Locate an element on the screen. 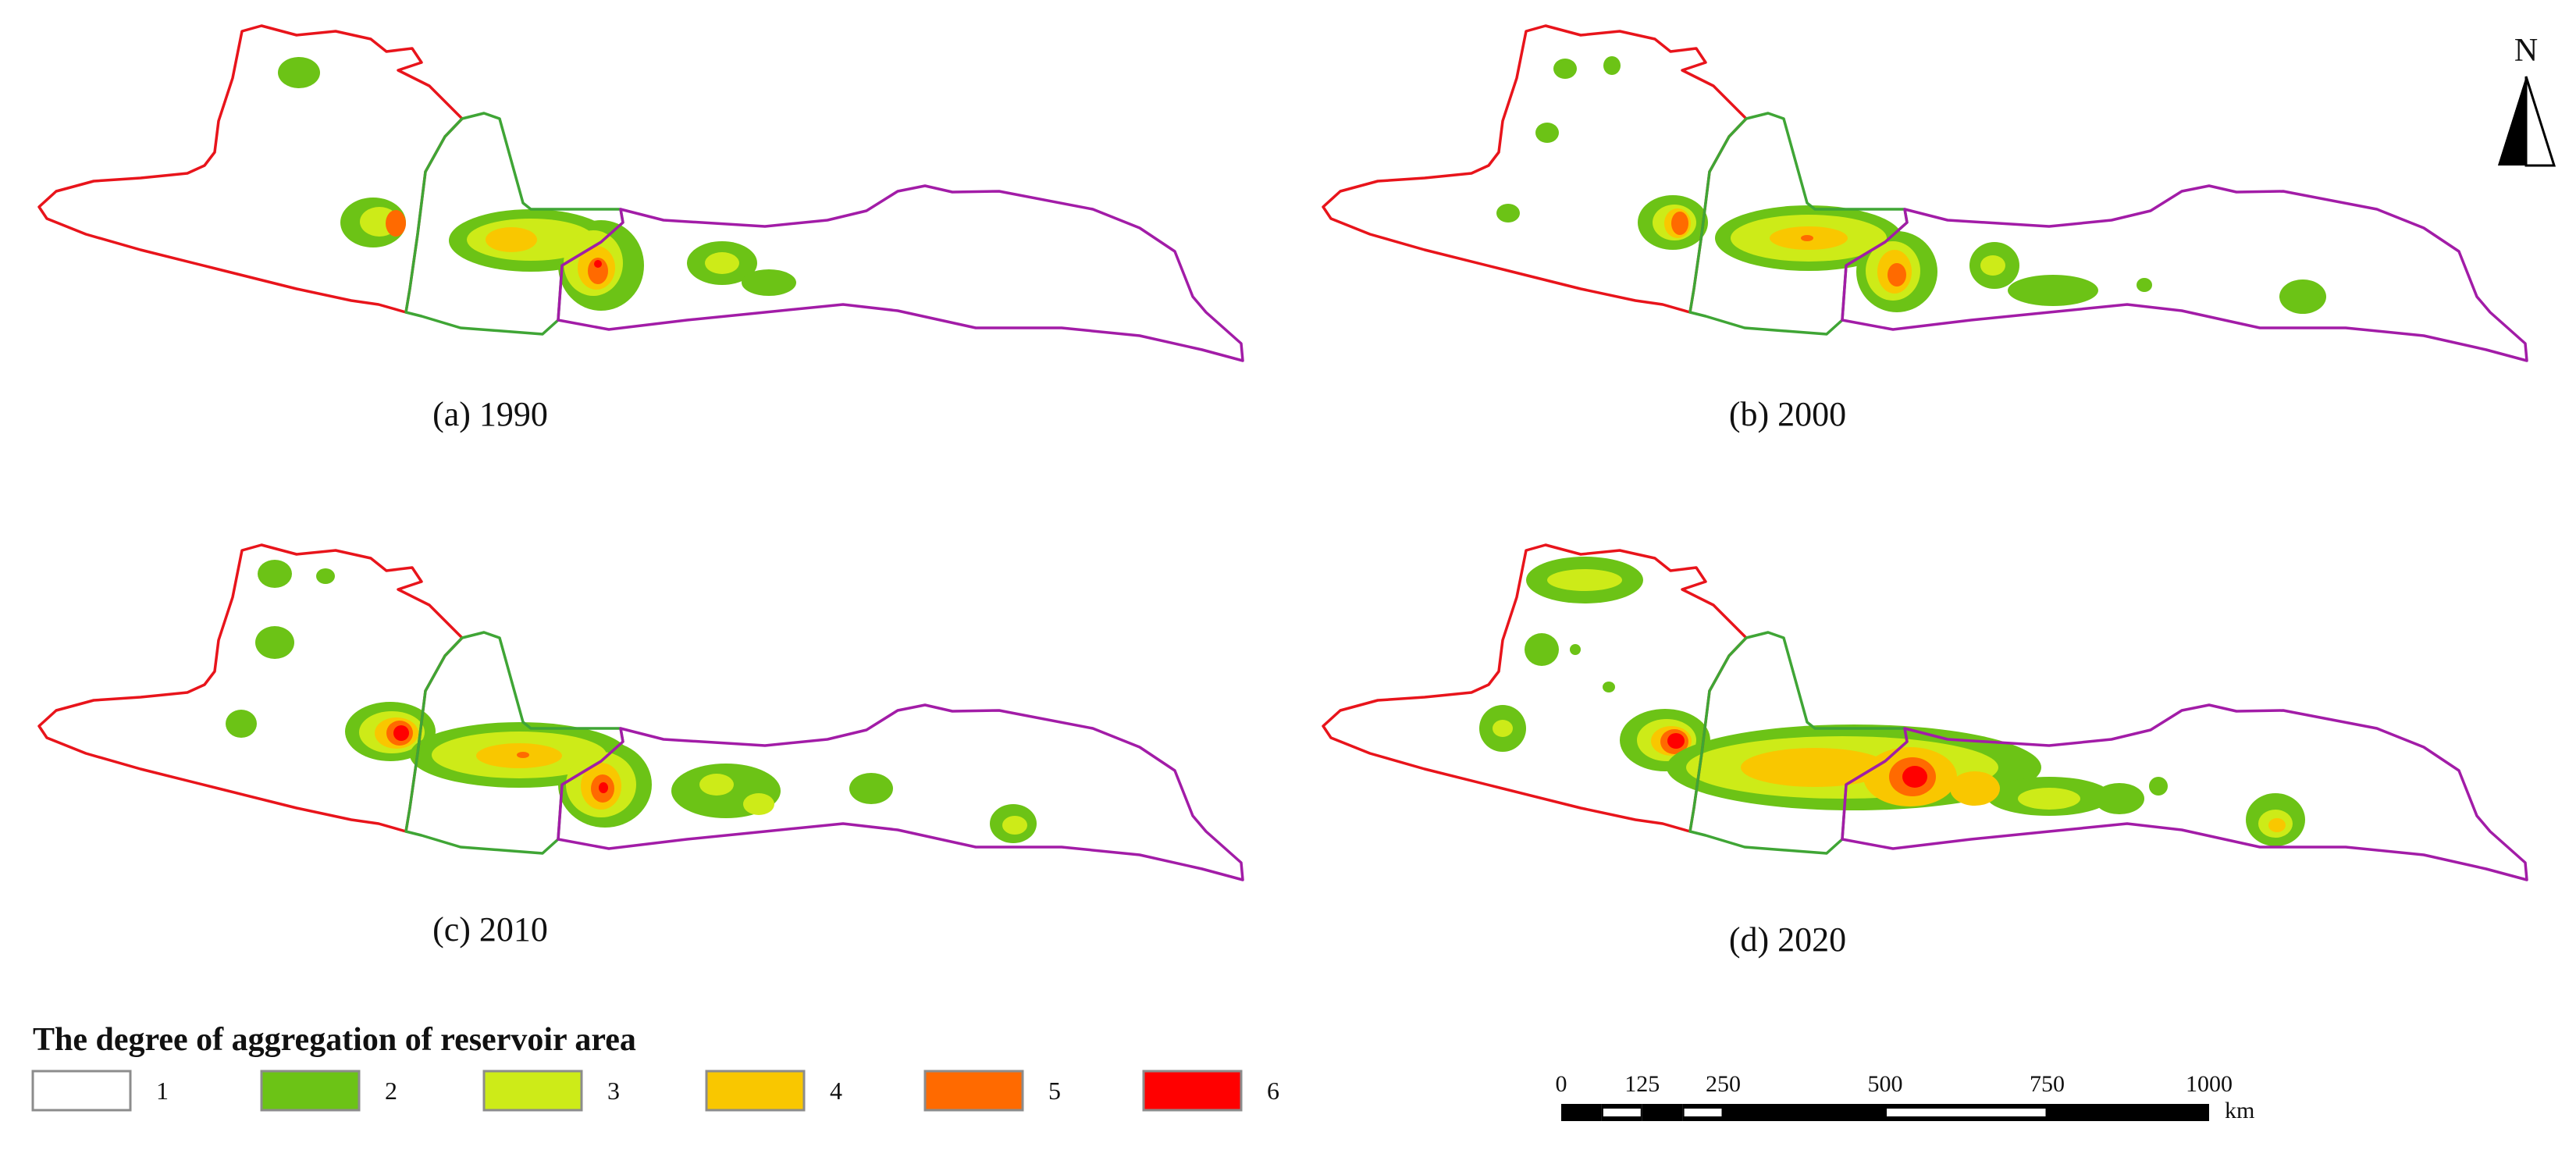  scale-tick-750: 750 is located at coordinates (2047, 1084).